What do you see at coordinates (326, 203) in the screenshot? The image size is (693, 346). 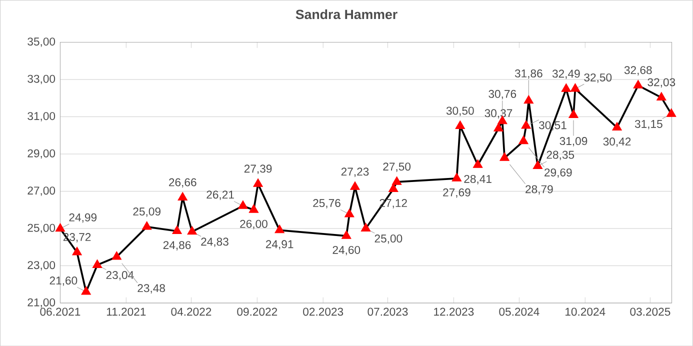 I see `data-label: 25,76` at bounding box center [326, 203].